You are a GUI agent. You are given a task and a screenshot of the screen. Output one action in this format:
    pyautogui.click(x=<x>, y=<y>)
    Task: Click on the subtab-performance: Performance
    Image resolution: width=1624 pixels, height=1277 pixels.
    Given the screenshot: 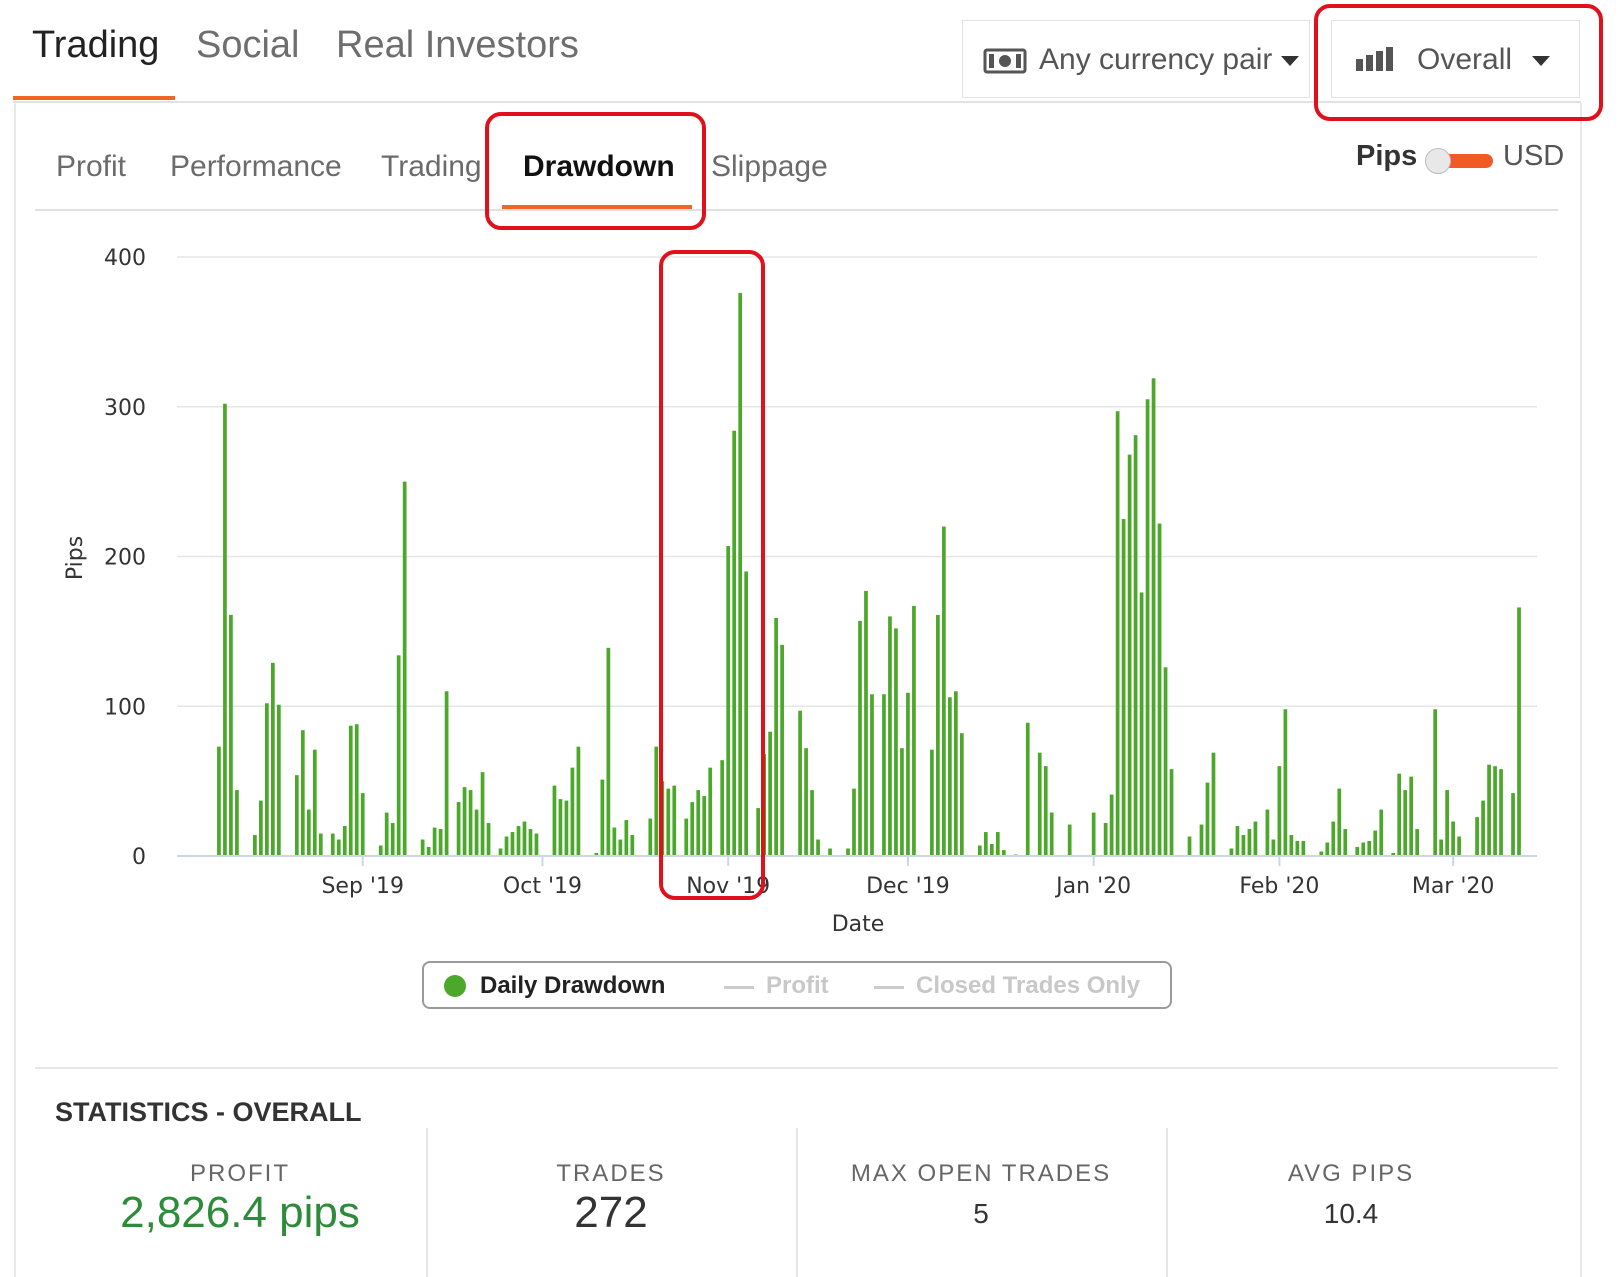 What is the action you would take?
    pyautogui.click(x=256, y=166)
    